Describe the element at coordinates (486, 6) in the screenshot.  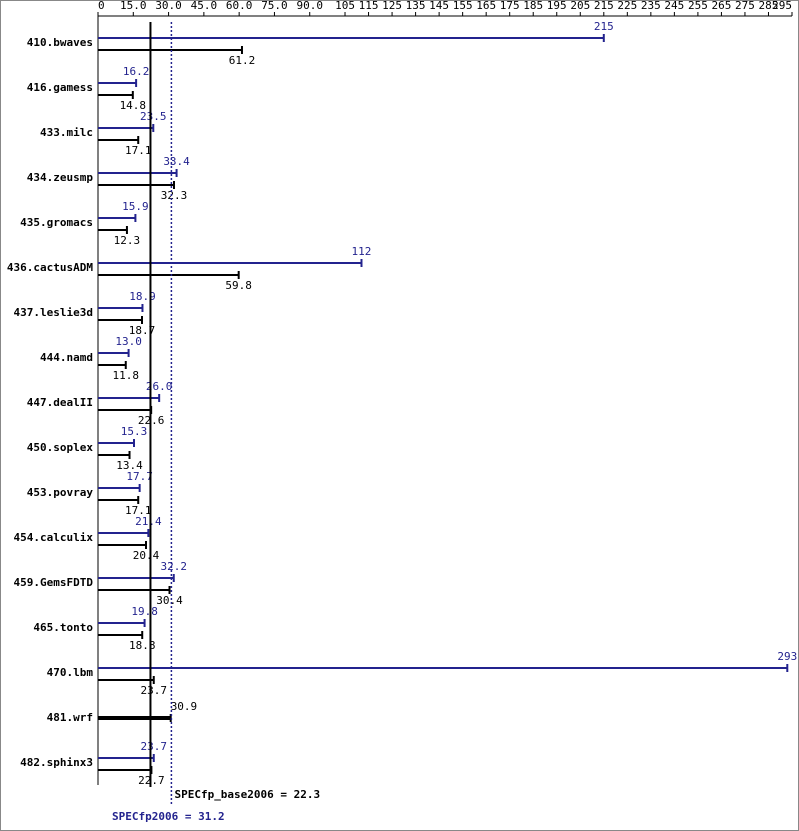
I see `x-tick-label: 165` at that location.